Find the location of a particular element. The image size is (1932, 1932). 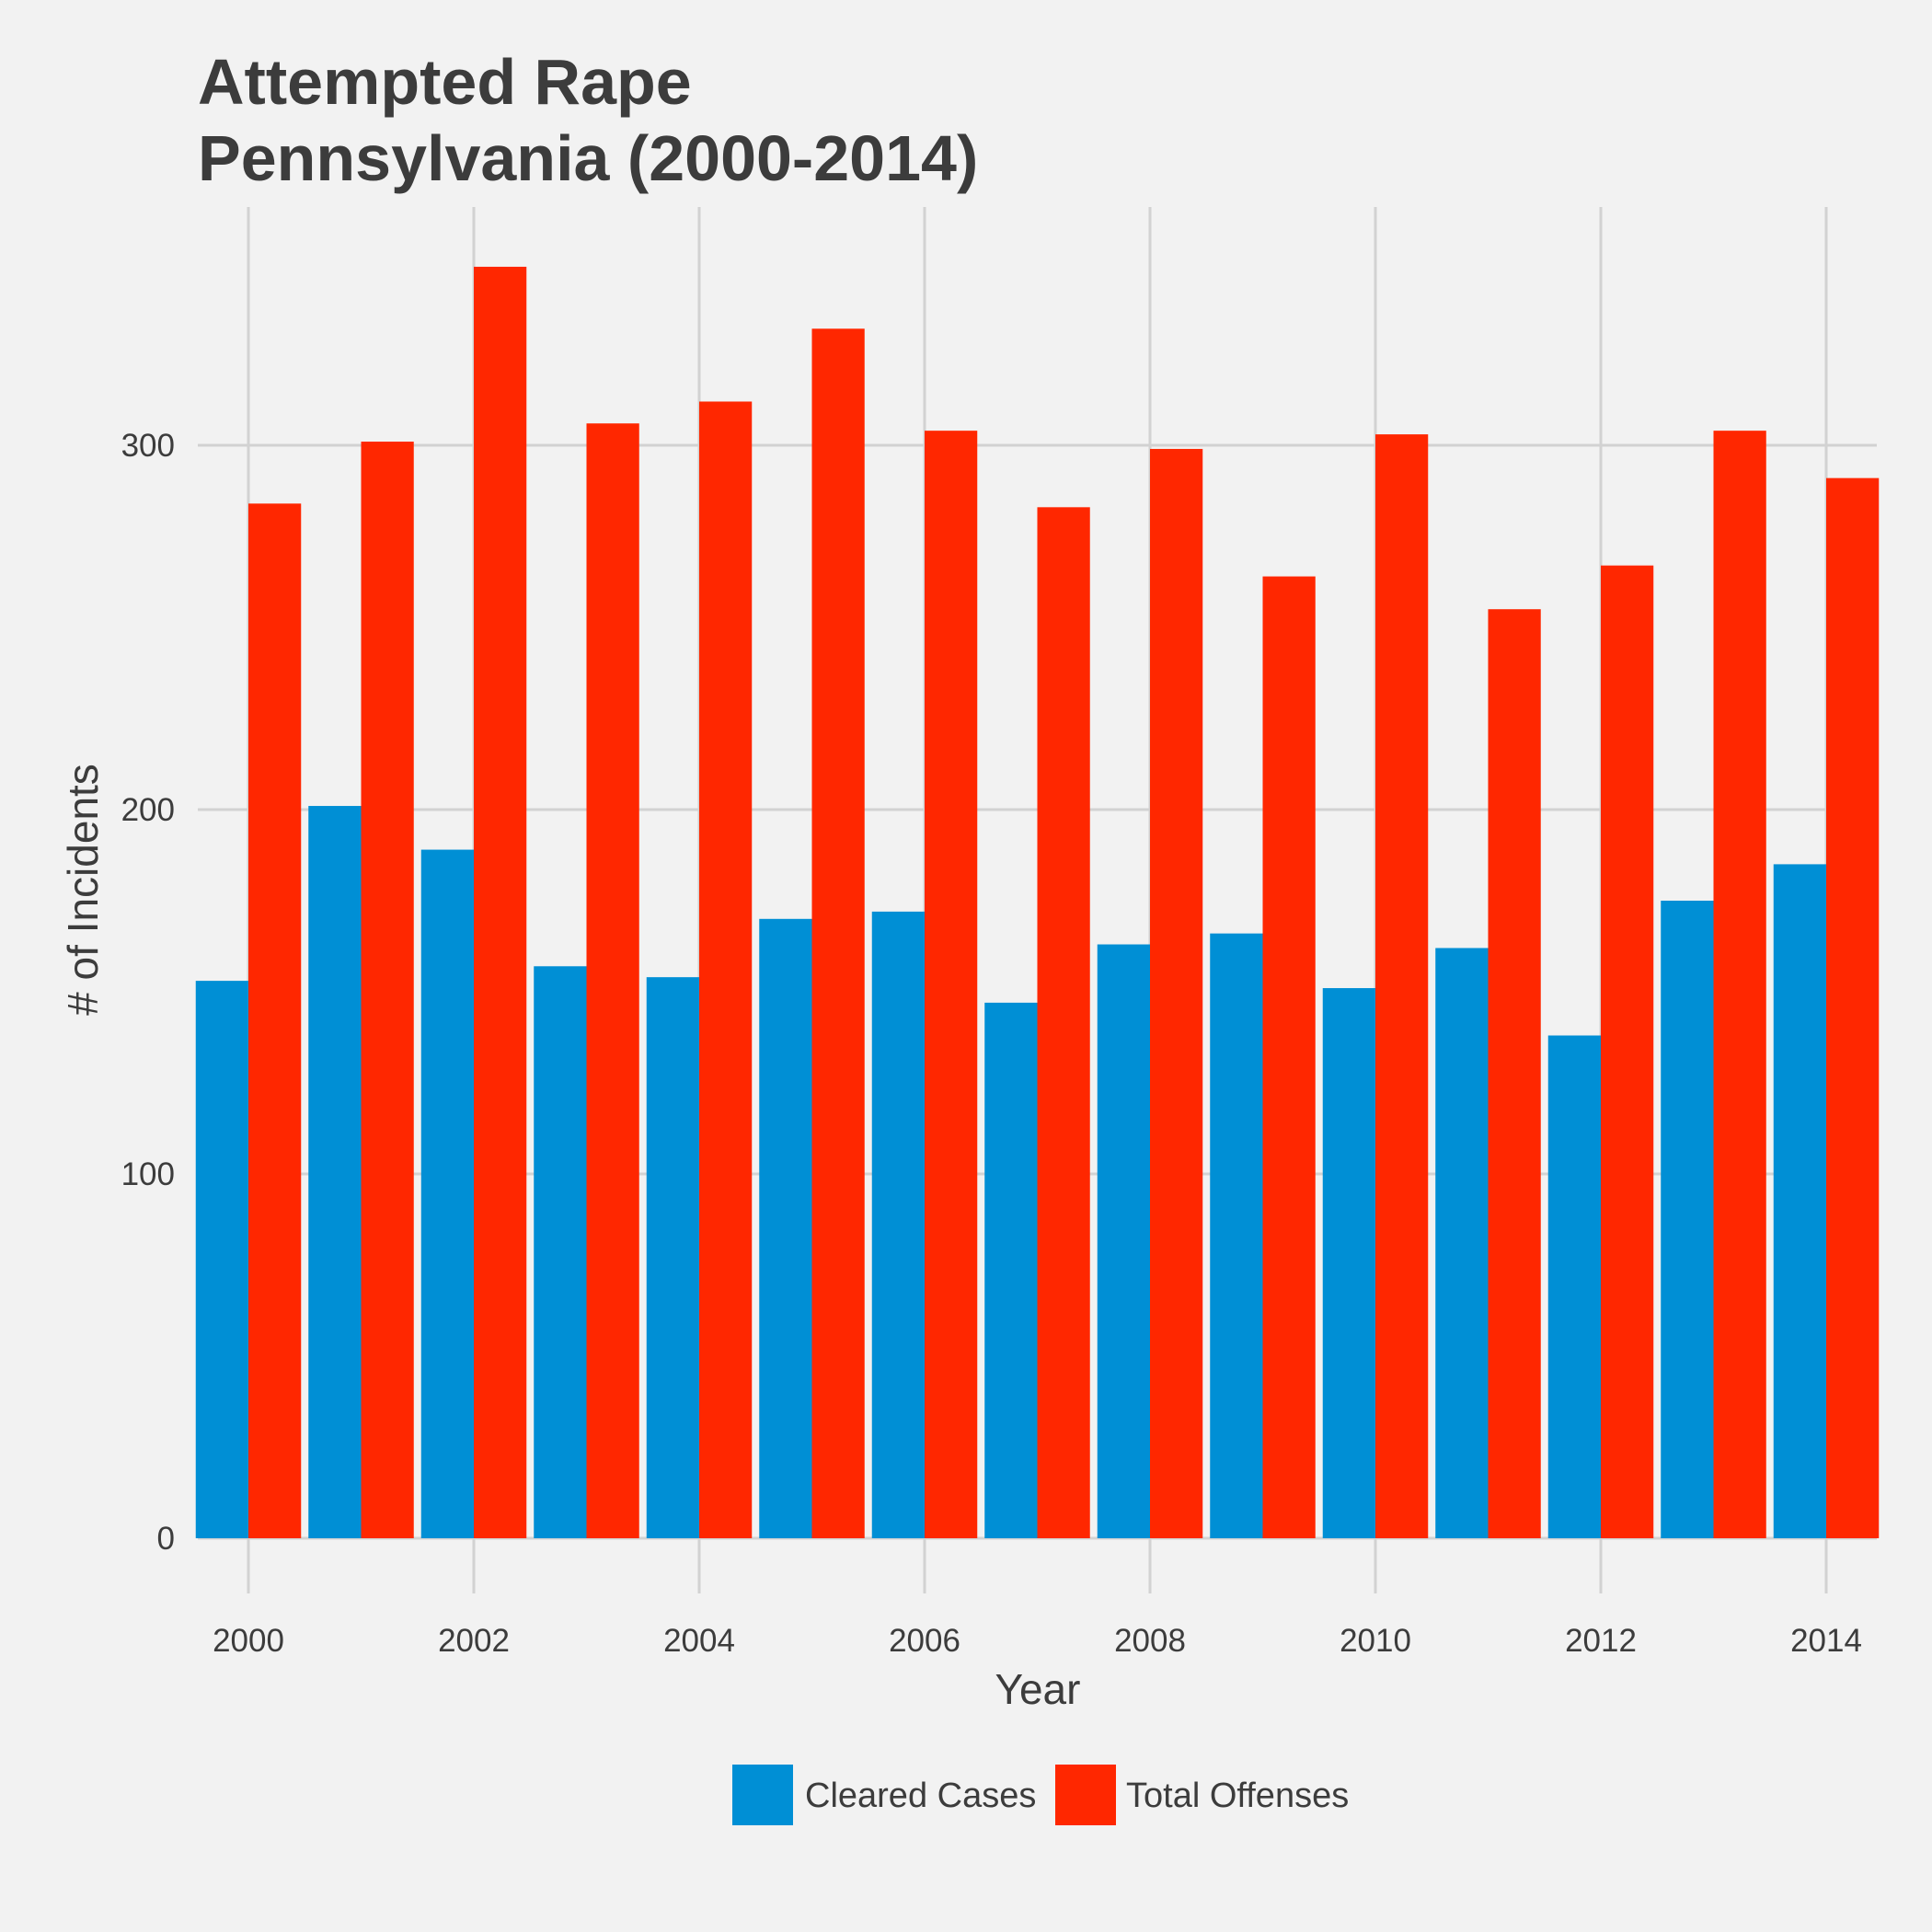

legend-label: Cleared Cases is located at coordinates (920, 1796).